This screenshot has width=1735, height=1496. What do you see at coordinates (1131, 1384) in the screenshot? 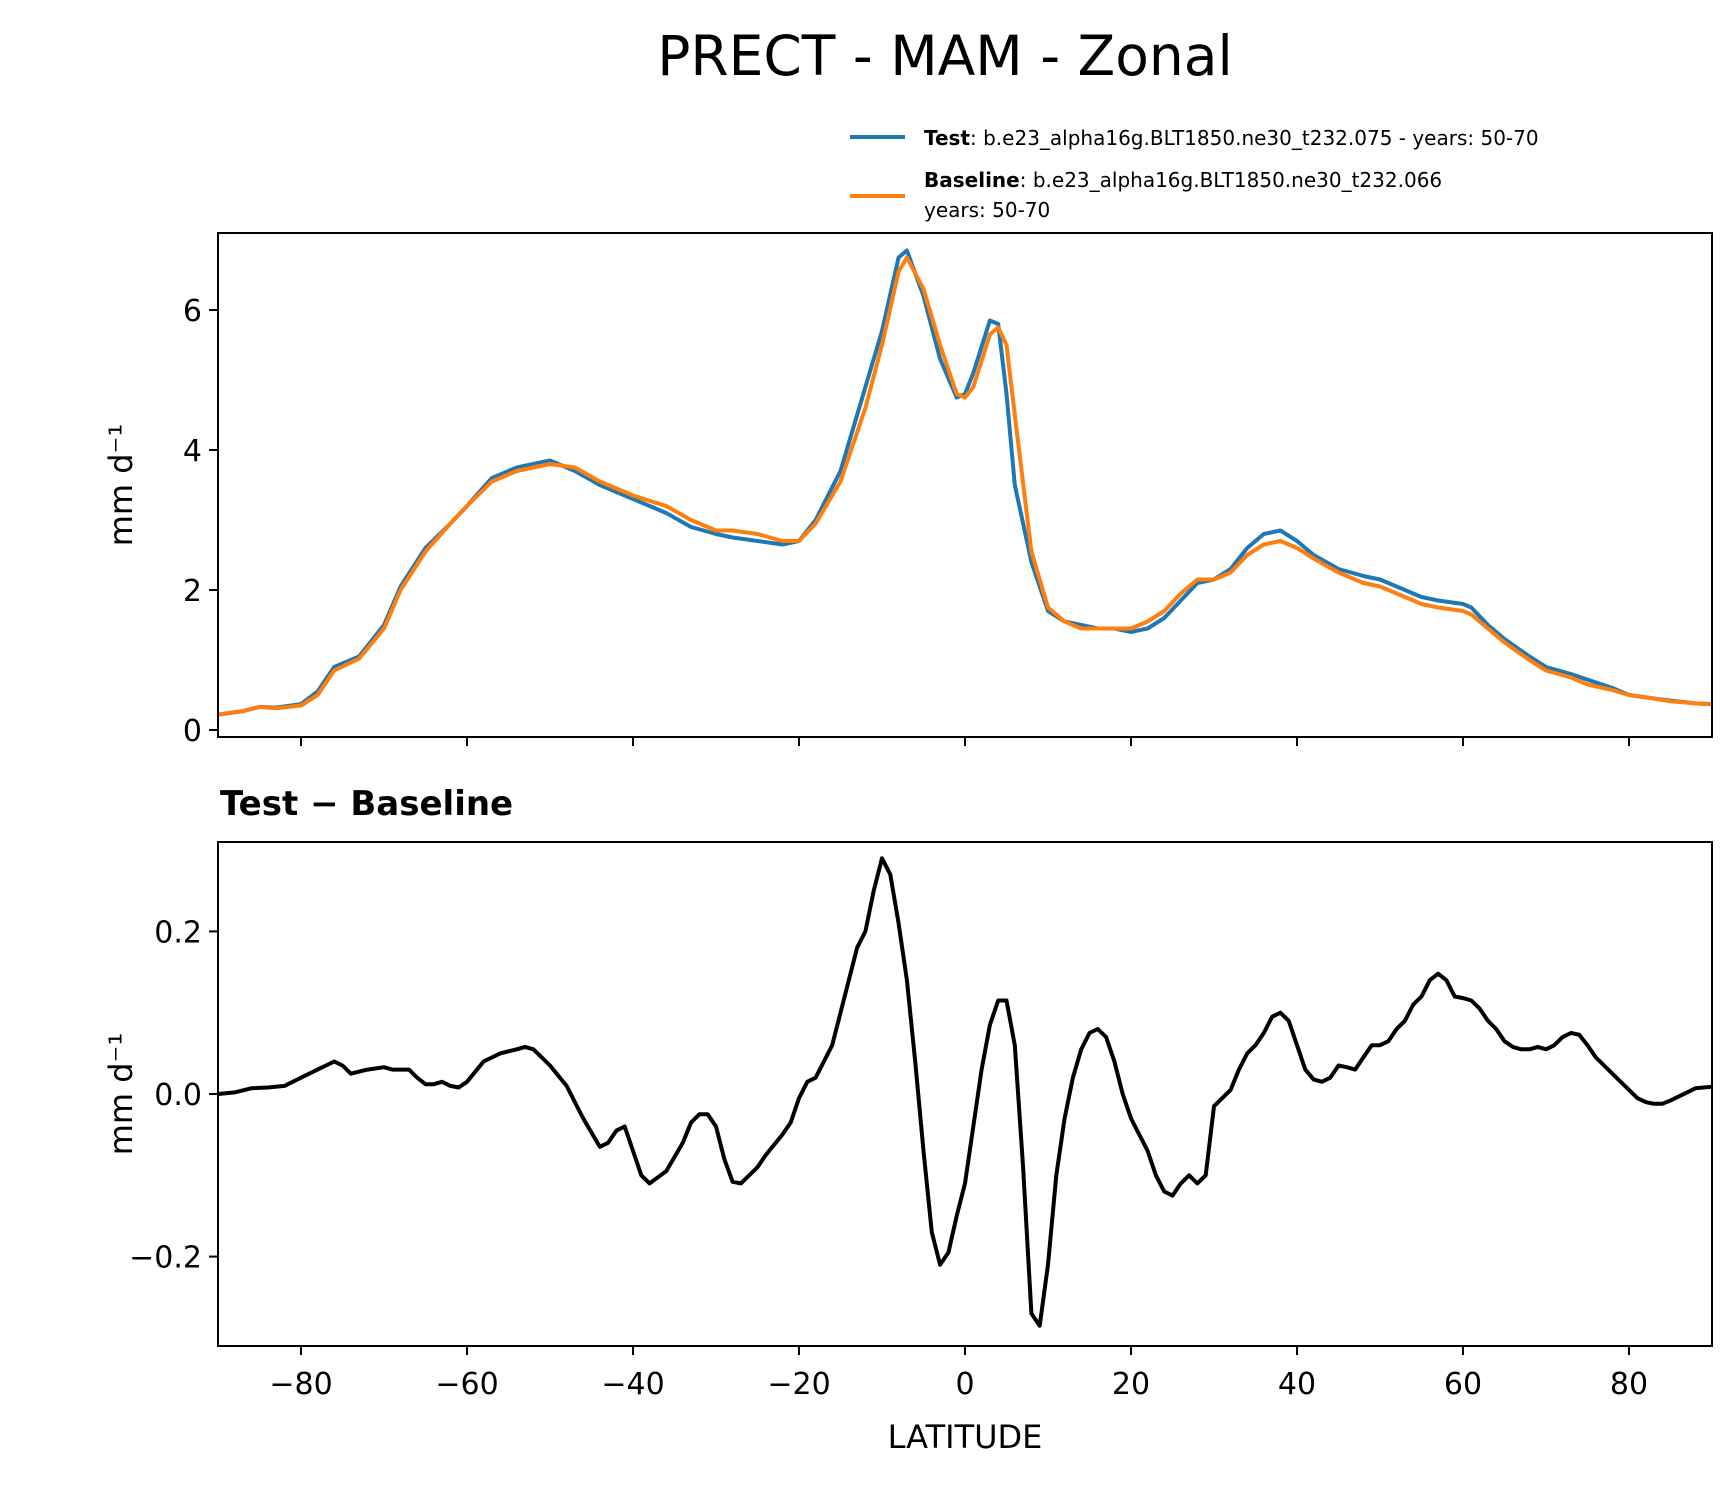
I see `x-tick-label: 20` at bounding box center [1131, 1384].